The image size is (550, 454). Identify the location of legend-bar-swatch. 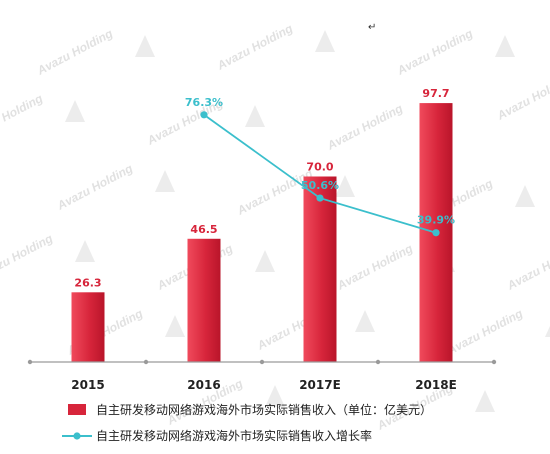
(77, 409).